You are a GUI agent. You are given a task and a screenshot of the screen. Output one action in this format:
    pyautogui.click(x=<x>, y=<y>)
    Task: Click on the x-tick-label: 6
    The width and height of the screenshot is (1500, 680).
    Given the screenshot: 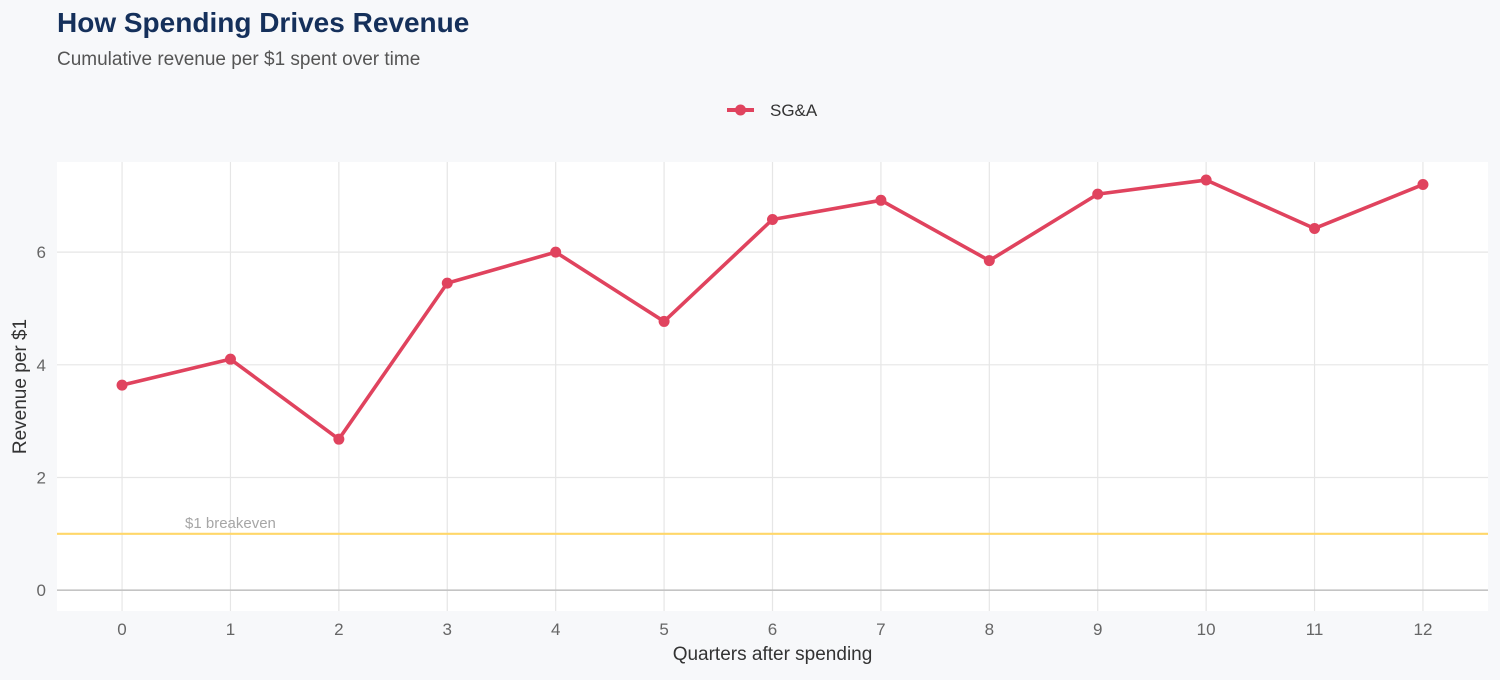 What is the action you would take?
    pyautogui.click(x=772, y=629)
    